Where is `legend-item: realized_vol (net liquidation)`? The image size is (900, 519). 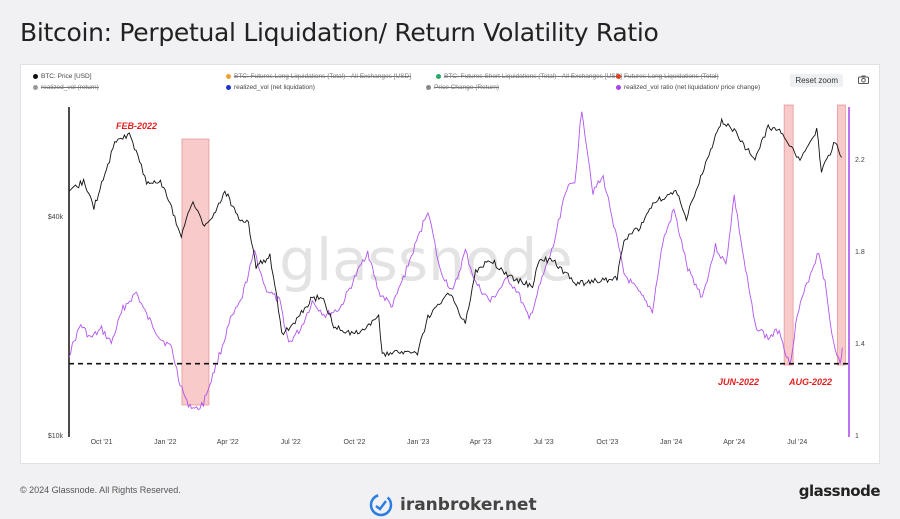 legend-item: realized_vol (net liquidation) is located at coordinates (270, 87).